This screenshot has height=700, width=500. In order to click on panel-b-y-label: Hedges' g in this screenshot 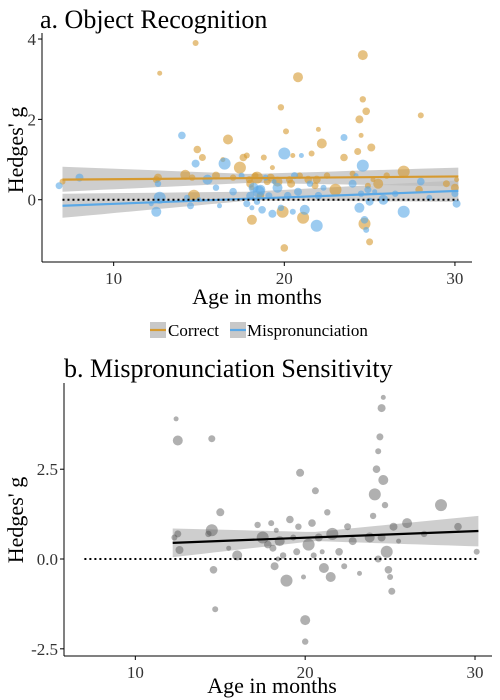, I will do `click(15, 520)`.